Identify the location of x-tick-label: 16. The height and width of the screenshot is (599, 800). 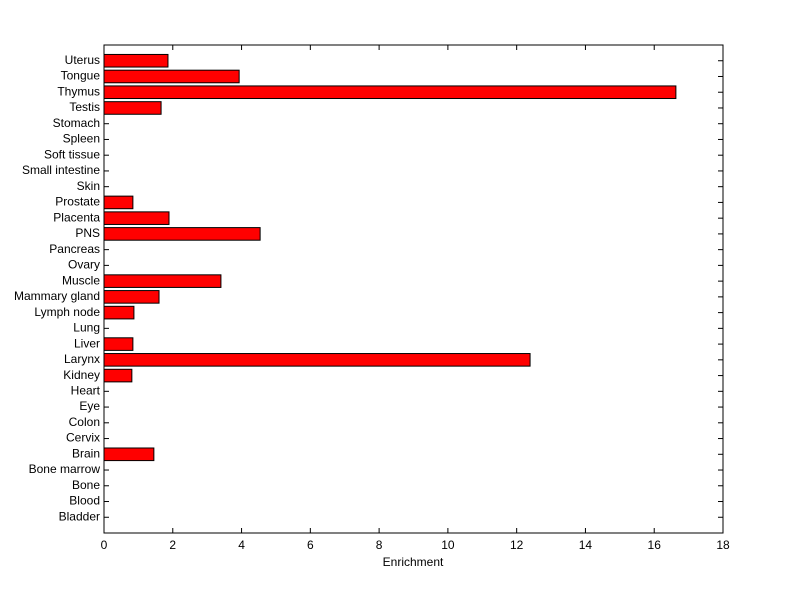
(655, 545).